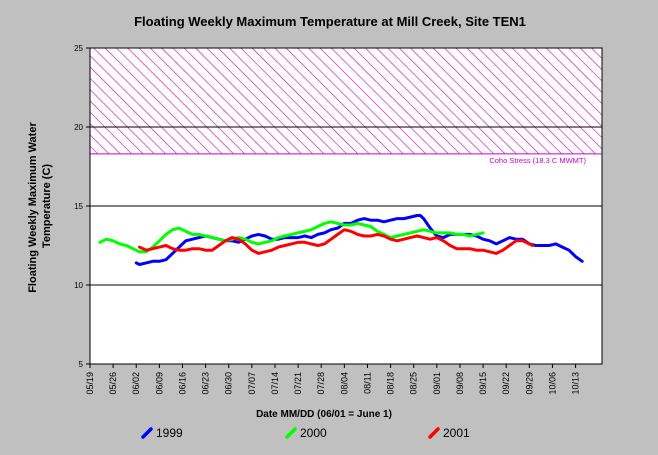 The image size is (658, 455). I want to click on x-tick-label: 06/23, so click(206, 383).